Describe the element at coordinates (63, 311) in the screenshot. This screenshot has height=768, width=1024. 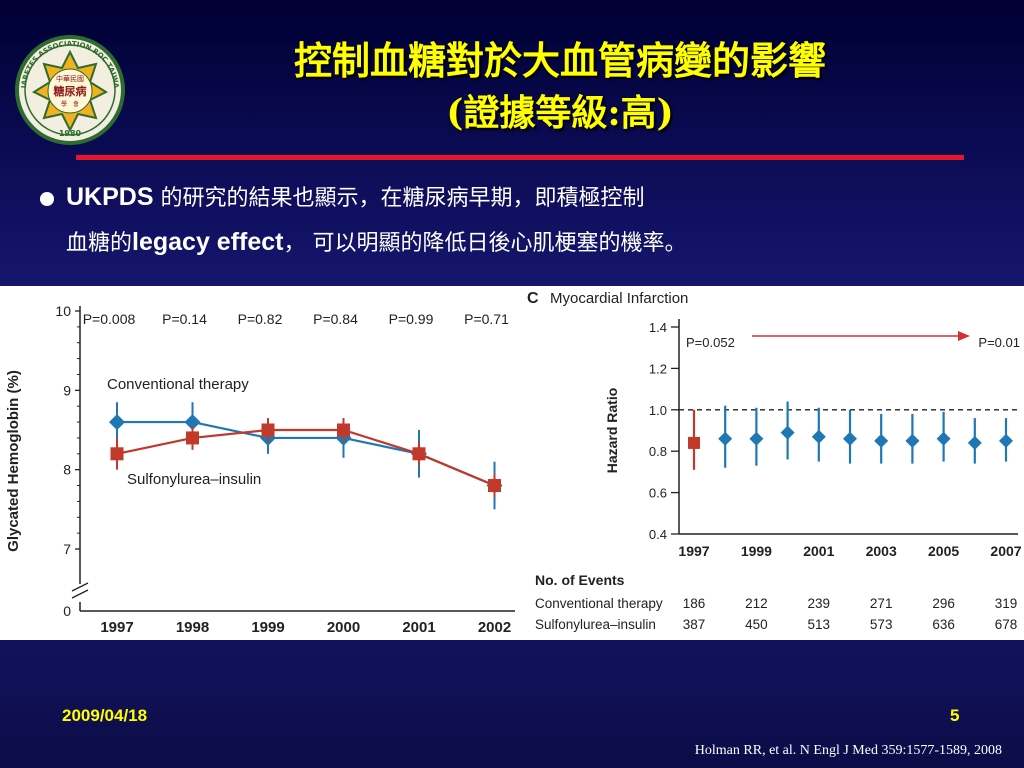
I see `hba1c-y-tick-label: 10` at that location.